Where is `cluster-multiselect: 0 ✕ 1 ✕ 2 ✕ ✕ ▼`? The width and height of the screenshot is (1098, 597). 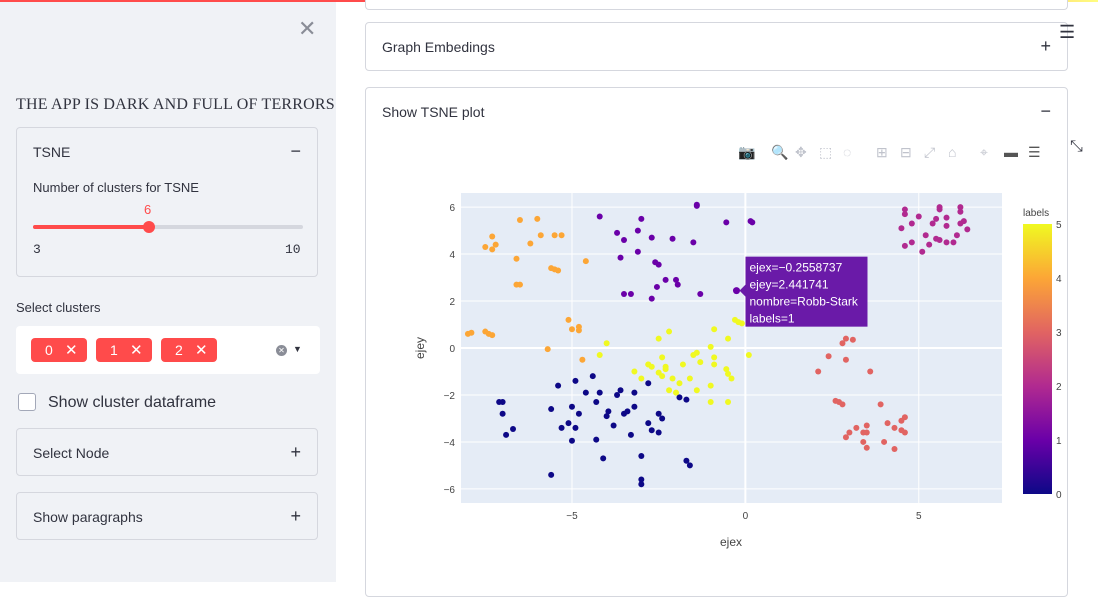
cluster-multiselect: 0 ✕ 1 ✕ 2 ✕ ✕ ▼ is located at coordinates (168, 350).